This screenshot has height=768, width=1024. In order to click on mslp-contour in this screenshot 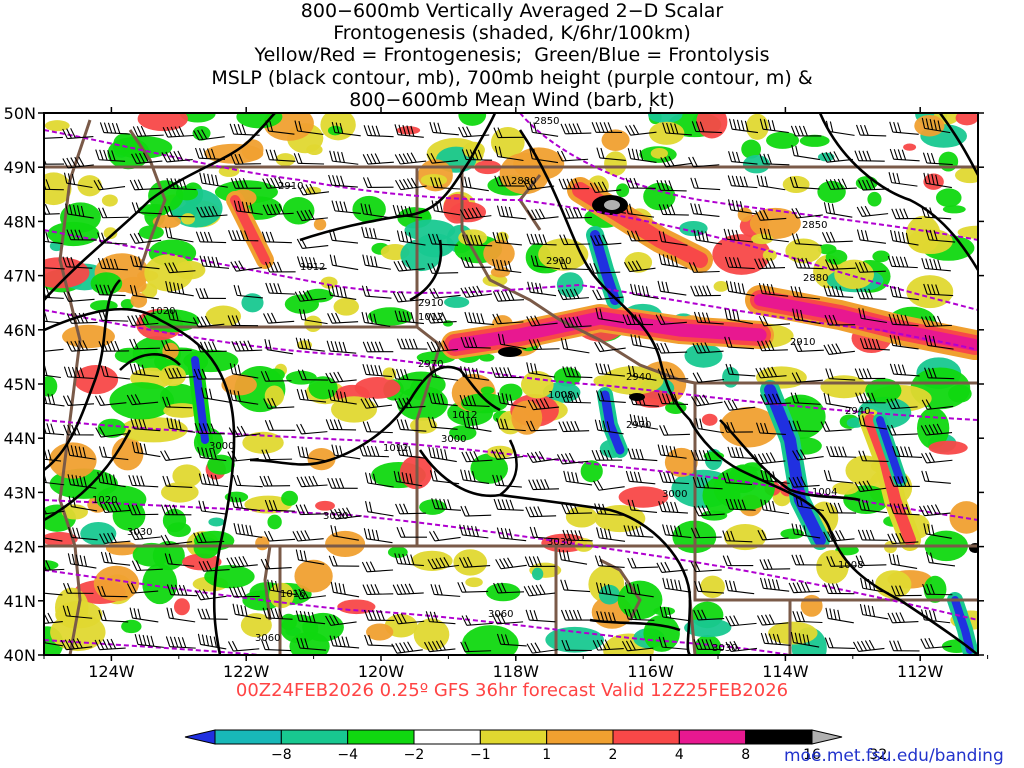, I will do `click(635, 625)`.